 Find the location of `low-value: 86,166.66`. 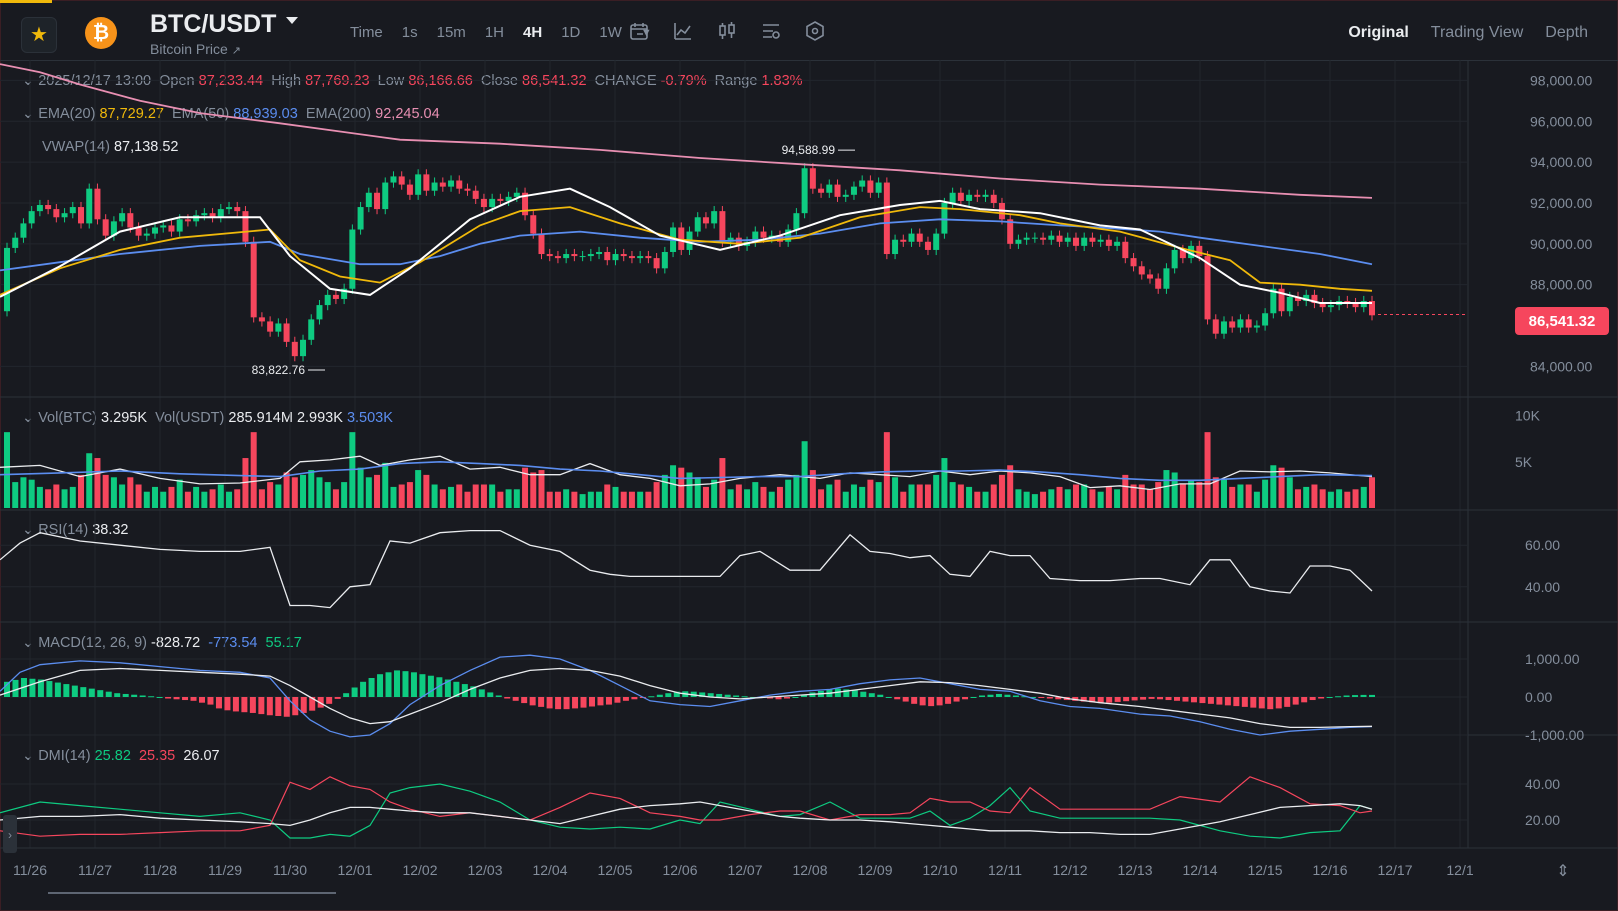

low-value: 86,166.66 is located at coordinates (440, 81).